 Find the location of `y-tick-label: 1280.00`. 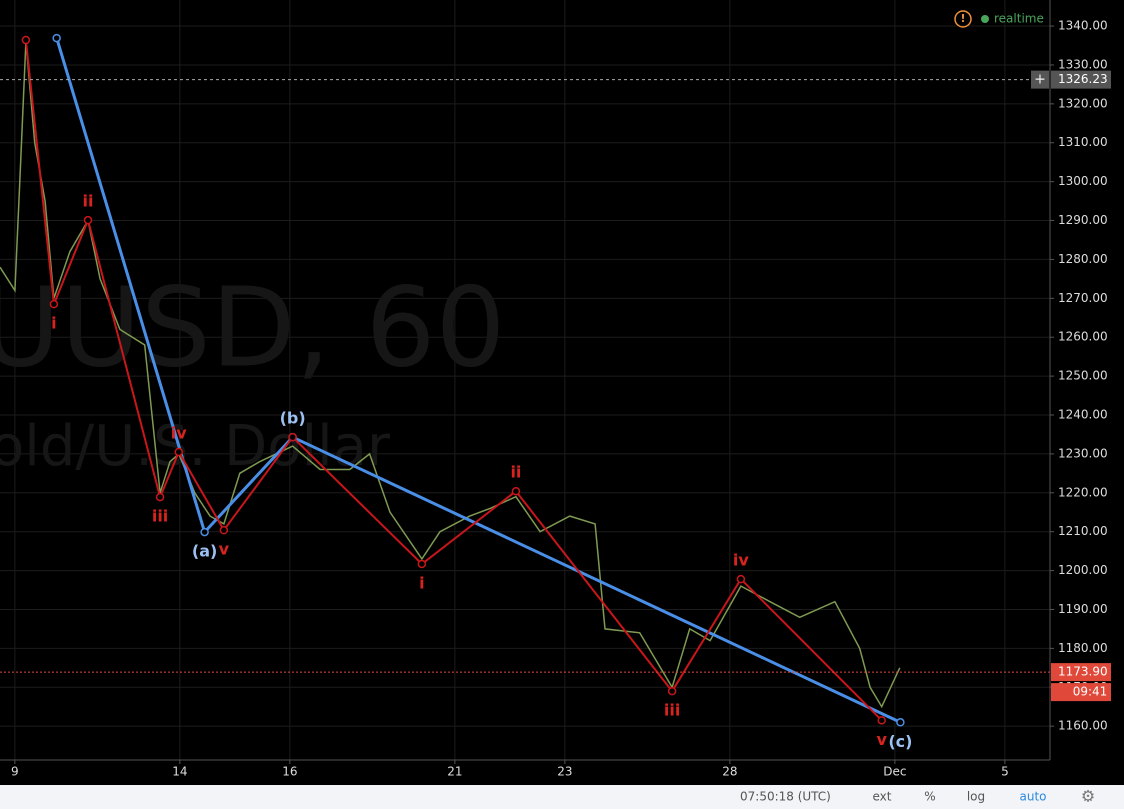

y-tick-label: 1280.00 is located at coordinates (1083, 259).